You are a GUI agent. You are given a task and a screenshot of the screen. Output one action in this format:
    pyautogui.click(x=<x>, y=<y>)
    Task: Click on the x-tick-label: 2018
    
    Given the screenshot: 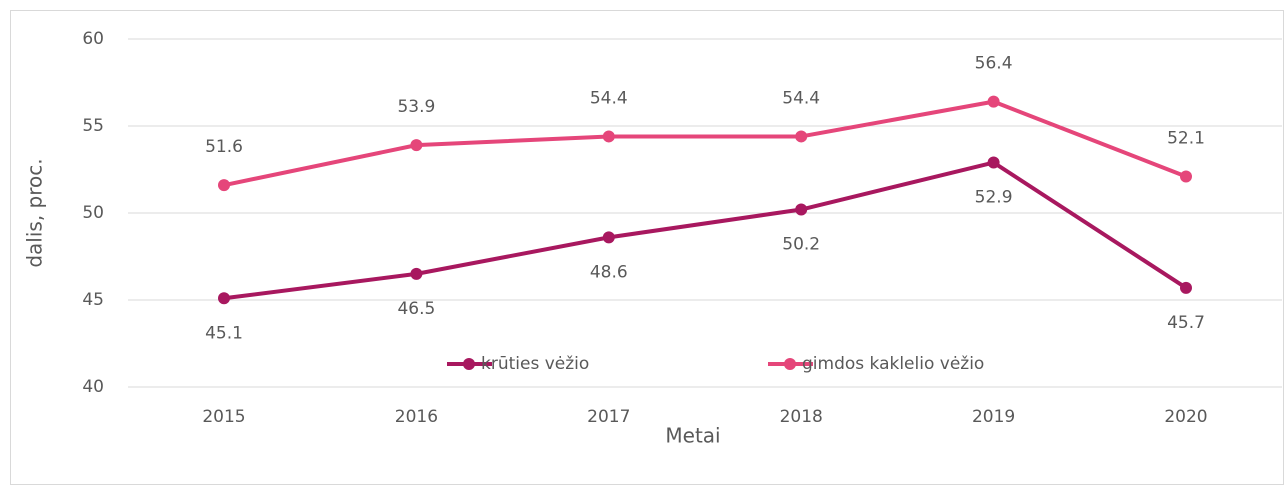 What is the action you would take?
    pyautogui.click(x=801, y=417)
    